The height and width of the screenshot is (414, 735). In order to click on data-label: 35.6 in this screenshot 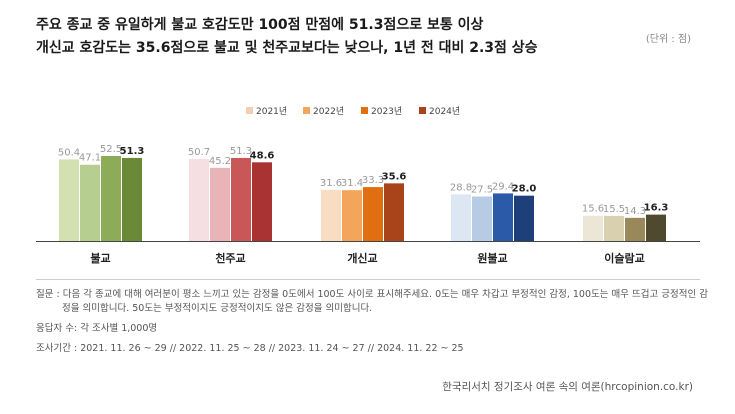, I will do `click(394, 176)`.